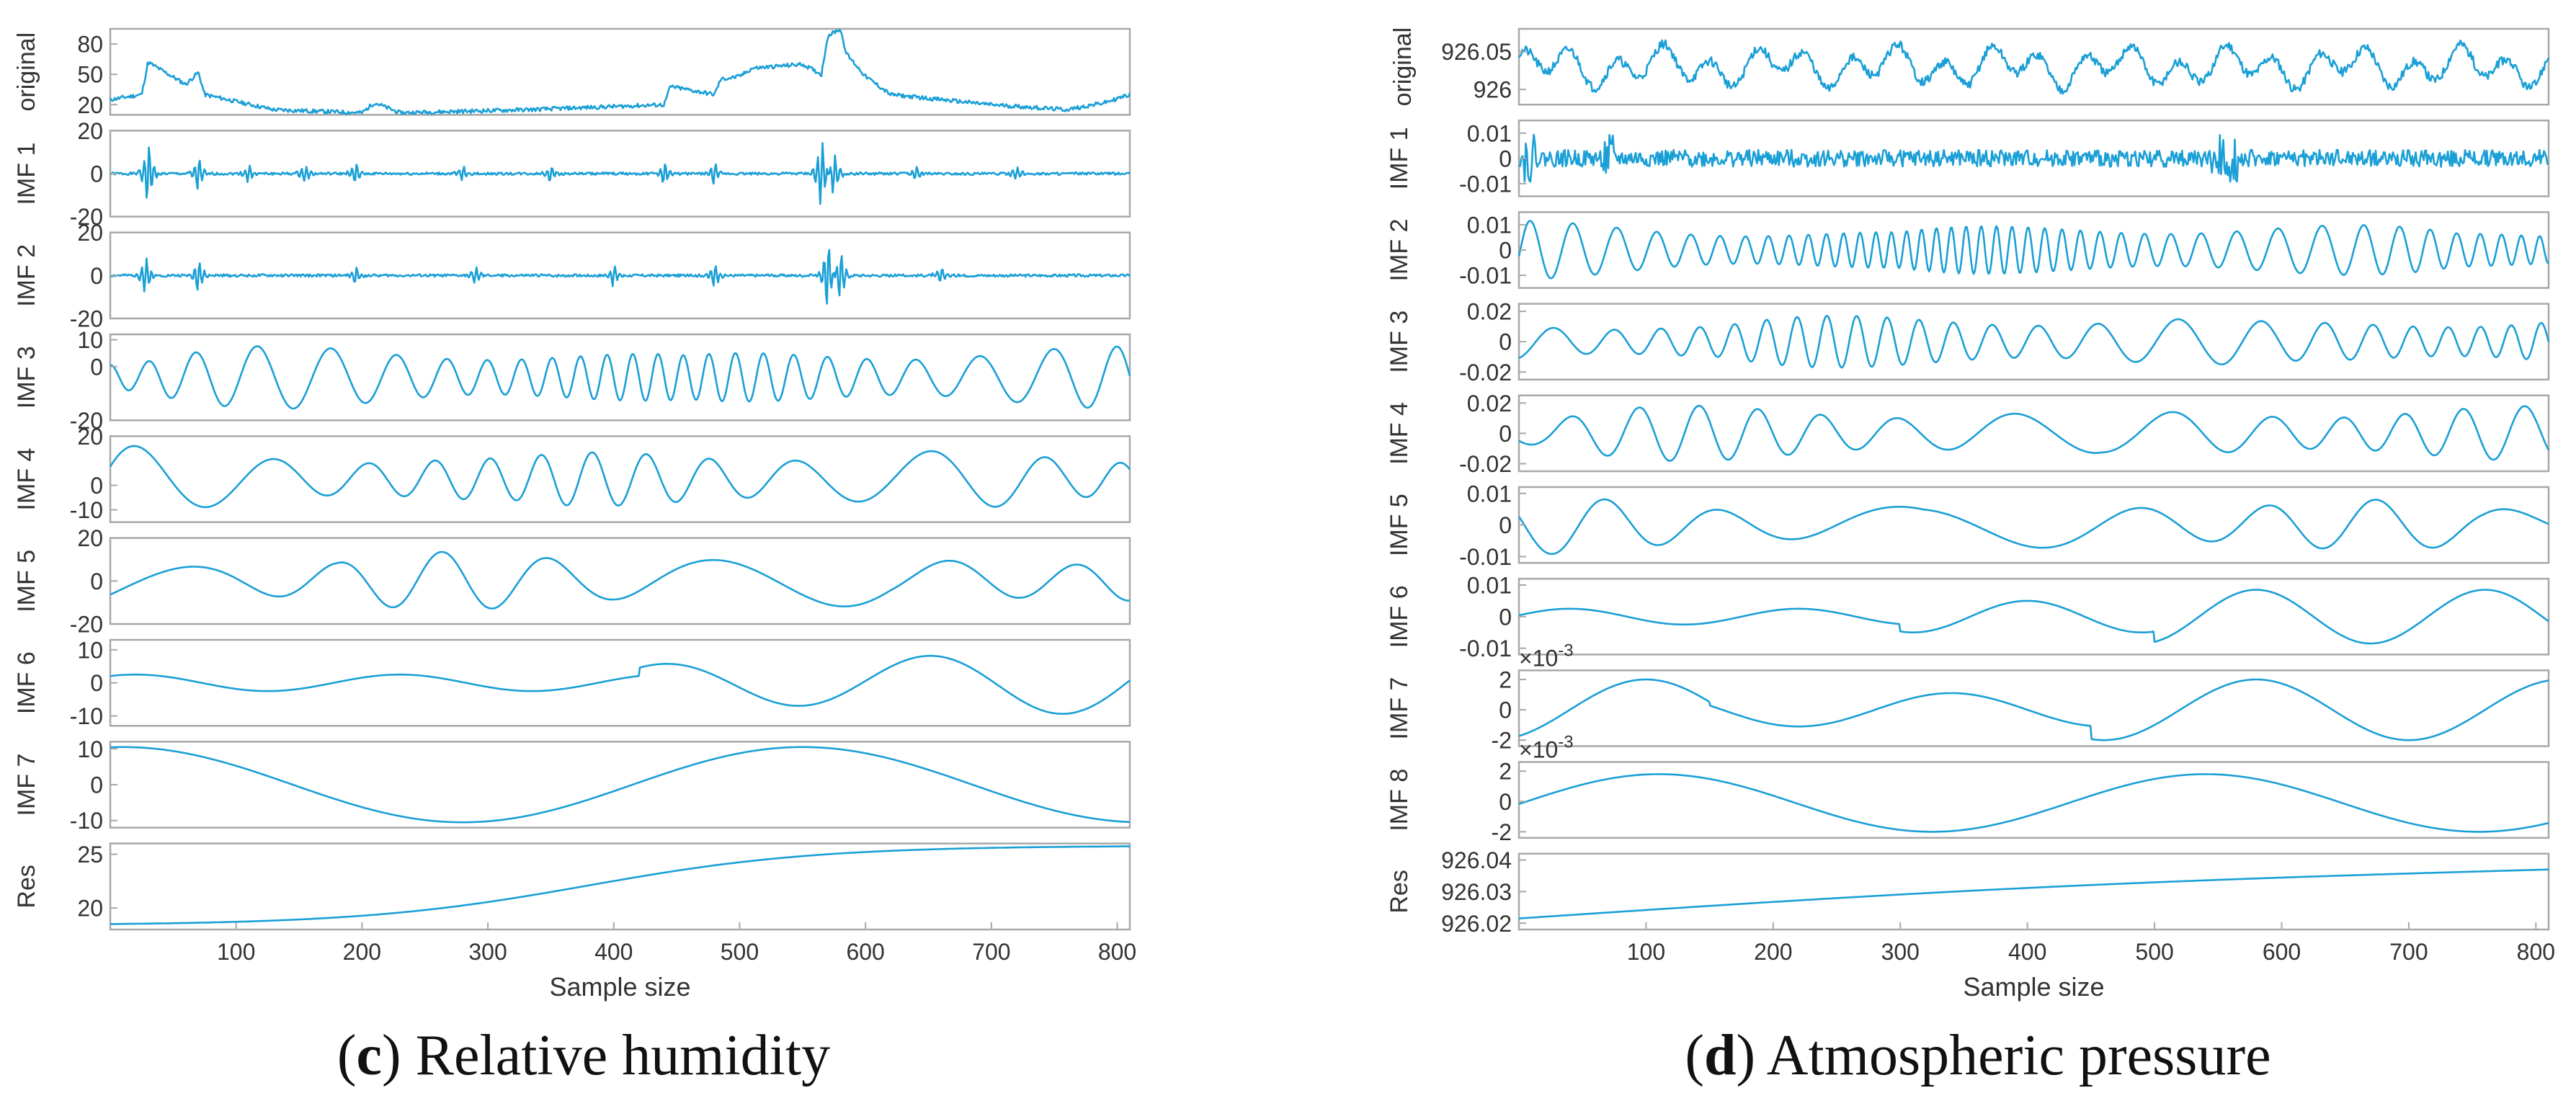 The height and width of the screenshot is (1119, 2576). I want to click on subplot-imf-3: 0.02 0 -0.02 IMF 3, so click(1968, 342).